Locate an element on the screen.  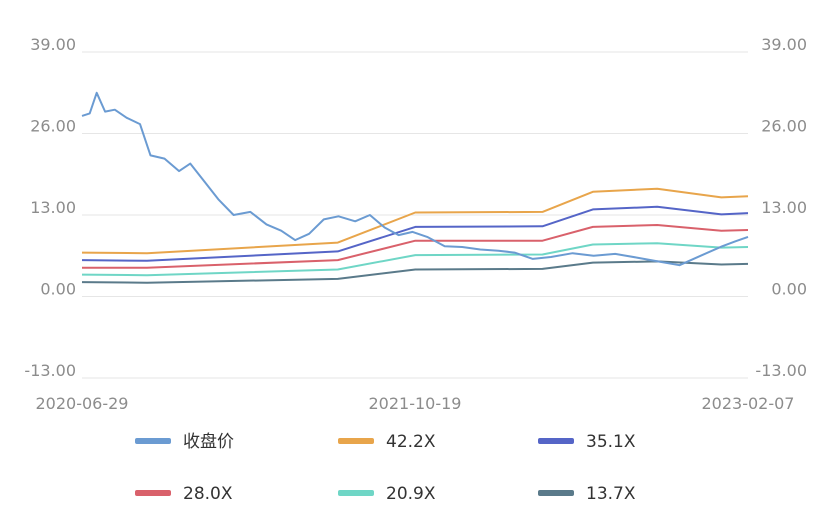
x-tick-label: 2021-10-19 is located at coordinates (415, 403).